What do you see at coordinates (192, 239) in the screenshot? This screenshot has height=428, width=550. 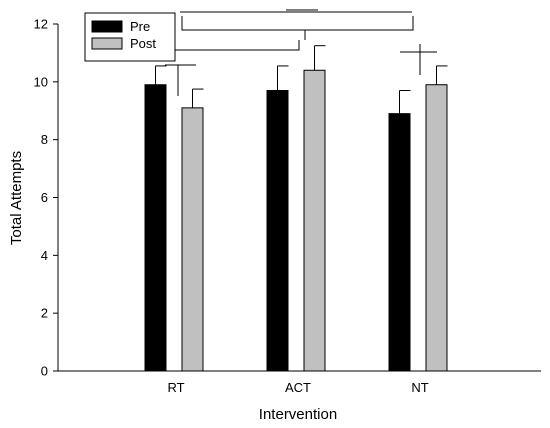 I see `bar-post-rt` at bounding box center [192, 239].